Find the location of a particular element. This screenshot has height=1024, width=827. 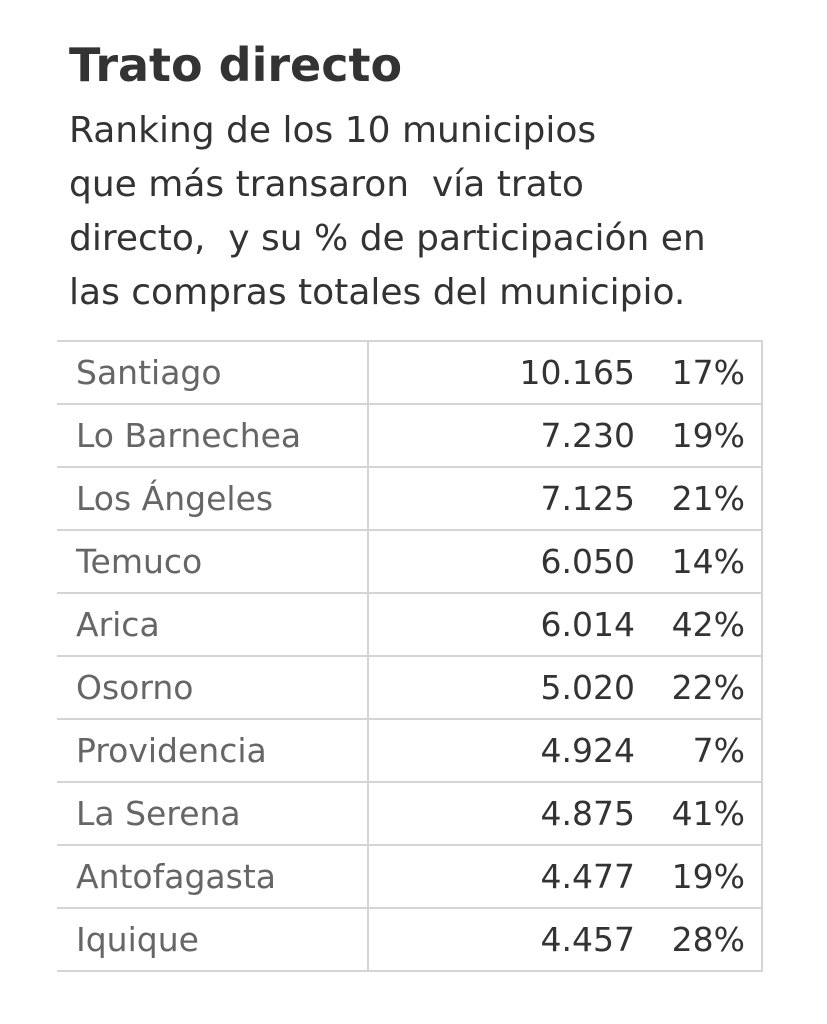

values-cell: 6.050 14% is located at coordinates (566, 561).